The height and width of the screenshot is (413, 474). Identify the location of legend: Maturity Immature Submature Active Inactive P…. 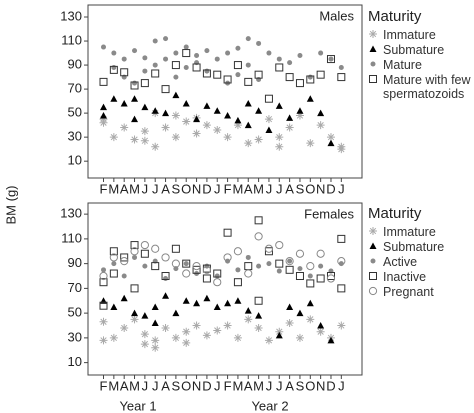
(420, 252).